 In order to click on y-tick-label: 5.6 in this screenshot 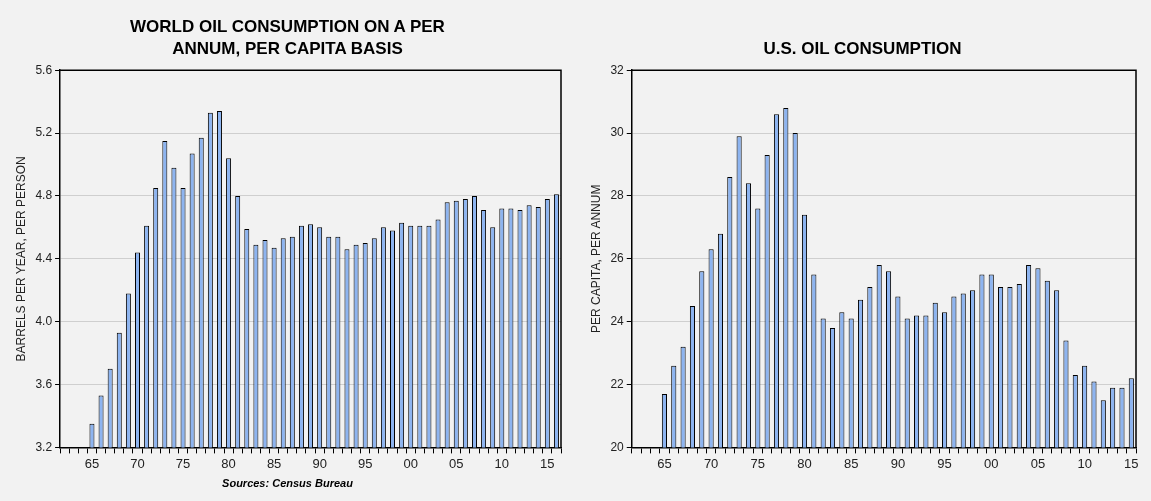, I will do `click(44, 69)`.